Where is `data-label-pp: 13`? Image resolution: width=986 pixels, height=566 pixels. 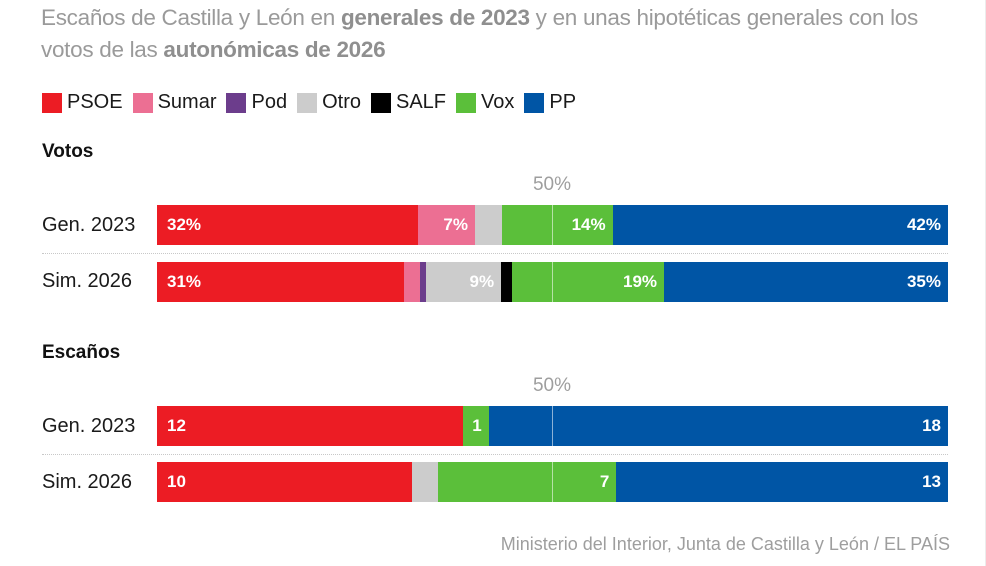
data-label-pp: 13 is located at coordinates (931, 481).